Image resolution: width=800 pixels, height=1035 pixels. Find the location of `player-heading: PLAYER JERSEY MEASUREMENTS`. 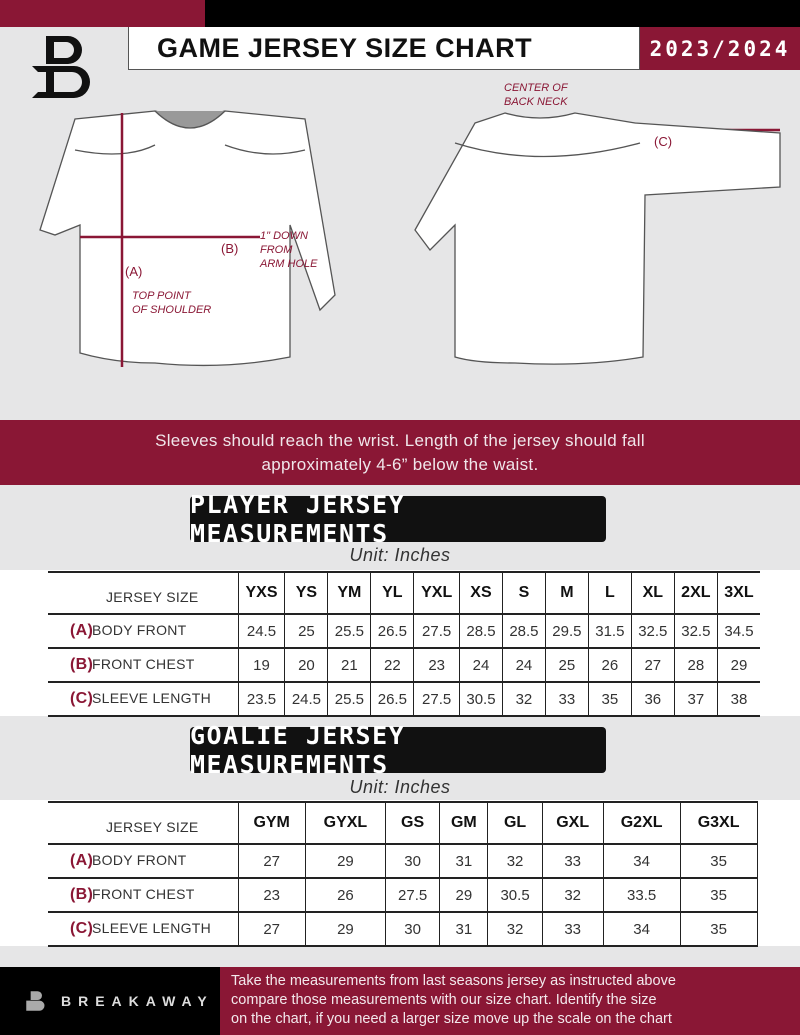

player-heading: PLAYER JERSEY MEASUREMENTS is located at coordinates (398, 519).